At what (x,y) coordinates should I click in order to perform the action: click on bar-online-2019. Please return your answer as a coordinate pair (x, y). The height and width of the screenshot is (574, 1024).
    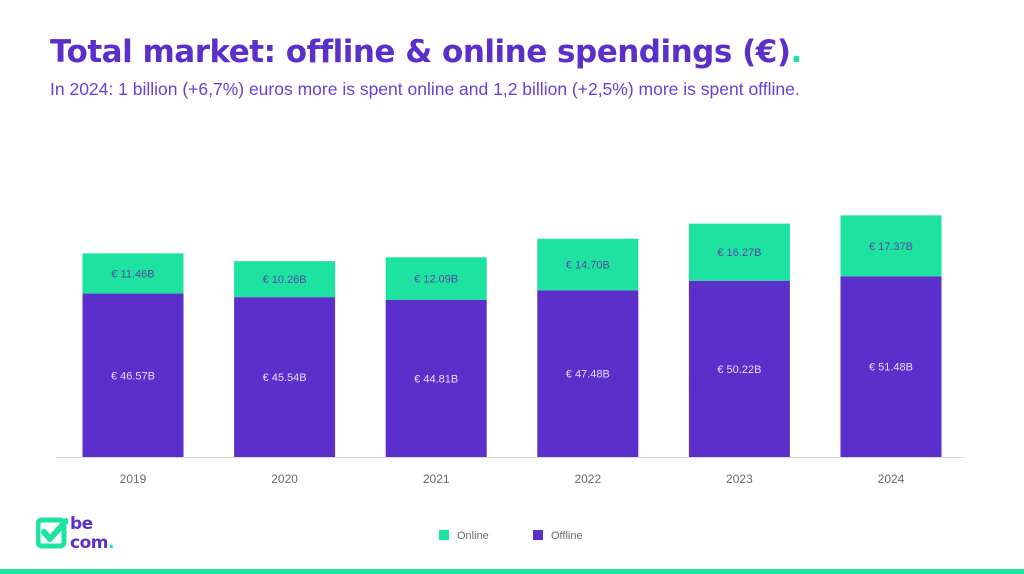
    Looking at the image, I should click on (133, 273).